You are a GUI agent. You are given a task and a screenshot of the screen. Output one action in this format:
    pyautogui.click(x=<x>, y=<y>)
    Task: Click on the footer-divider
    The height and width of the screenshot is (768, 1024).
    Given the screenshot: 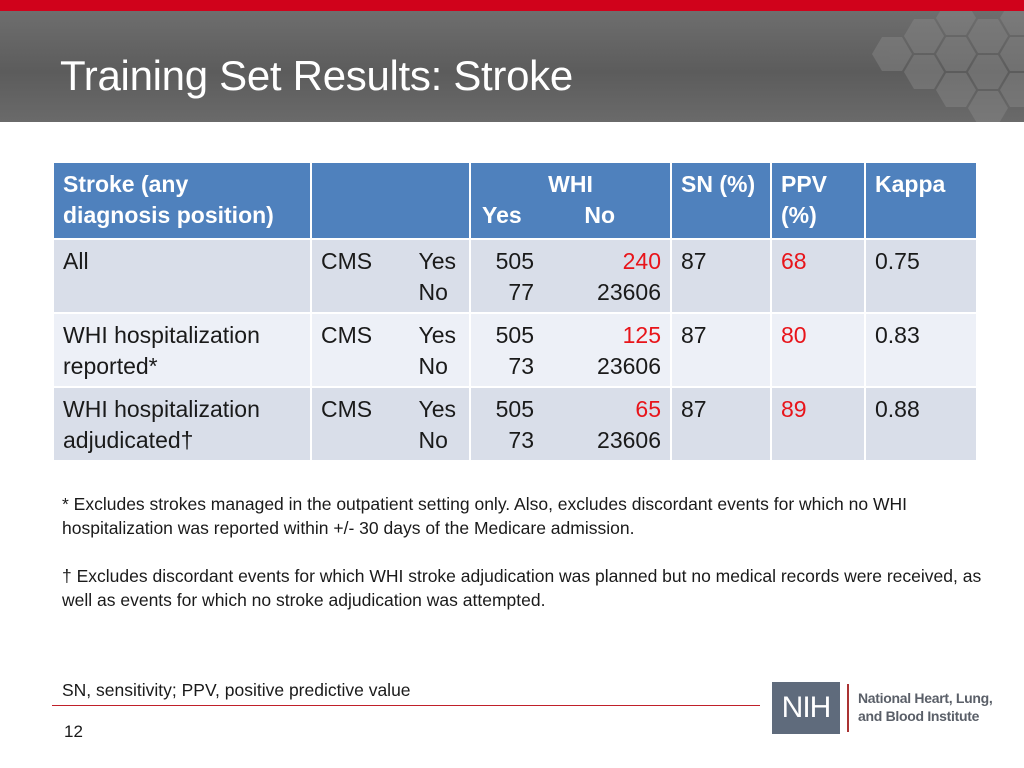 What is the action you would take?
    pyautogui.click(x=406, y=705)
    